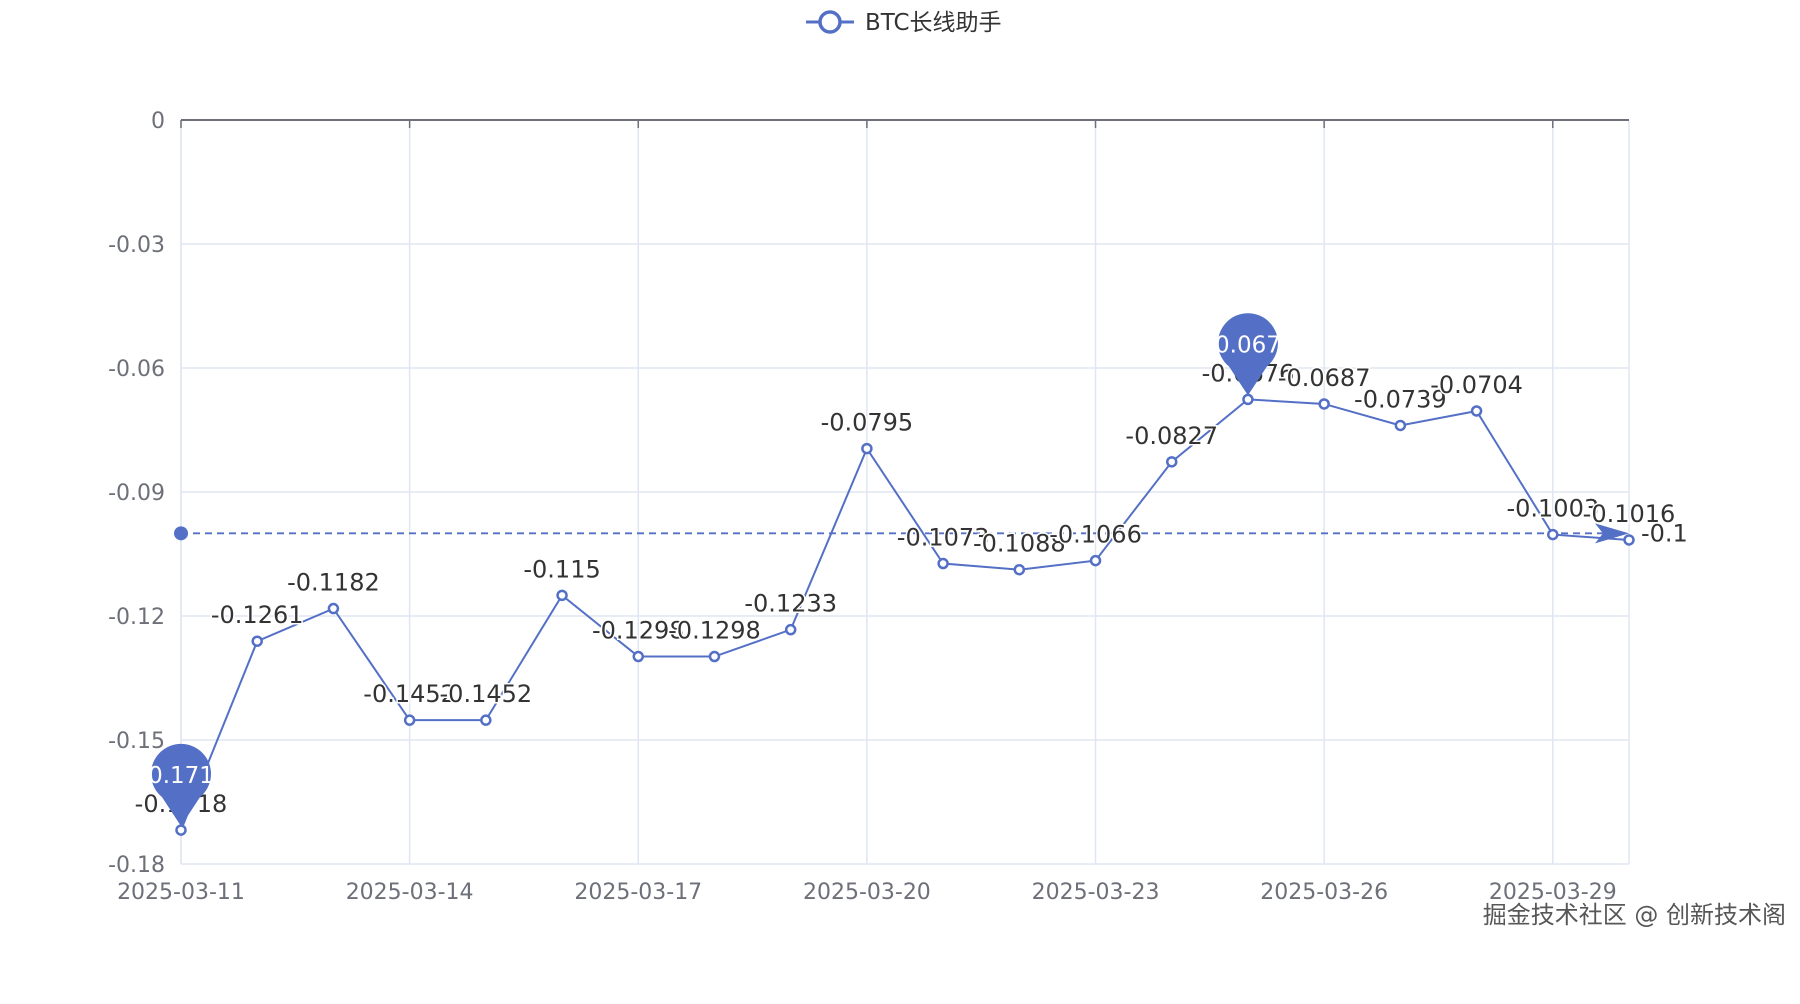  What do you see at coordinates (561, 569) in the screenshot?
I see `data-label: -0.115` at bounding box center [561, 569].